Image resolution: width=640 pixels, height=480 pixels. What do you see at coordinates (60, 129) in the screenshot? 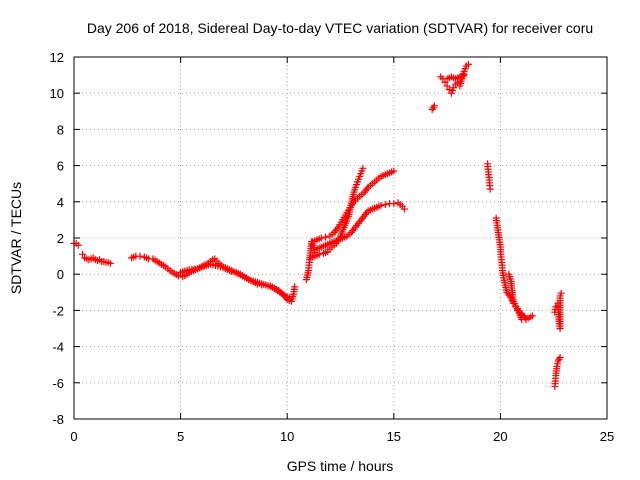
I see `y-tick-label: 8` at bounding box center [60, 129].